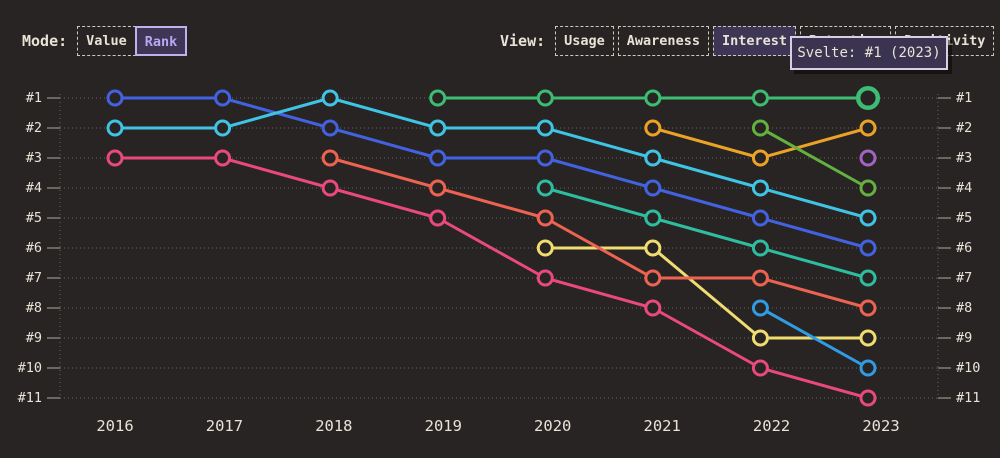 This screenshot has width=1000, height=458. Describe the element at coordinates (968, 368) in the screenshot. I see `rank-label-right-10: #10` at that location.